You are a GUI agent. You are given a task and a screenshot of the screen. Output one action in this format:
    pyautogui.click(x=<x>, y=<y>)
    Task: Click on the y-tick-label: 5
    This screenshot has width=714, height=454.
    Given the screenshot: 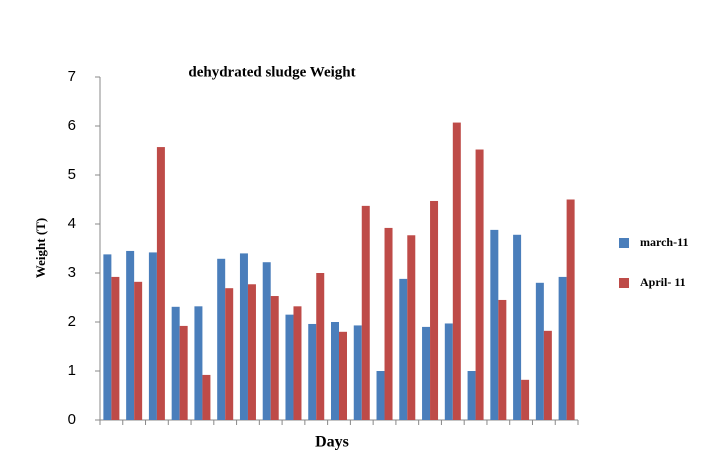 What is the action you would take?
    pyautogui.click(x=72, y=174)
    